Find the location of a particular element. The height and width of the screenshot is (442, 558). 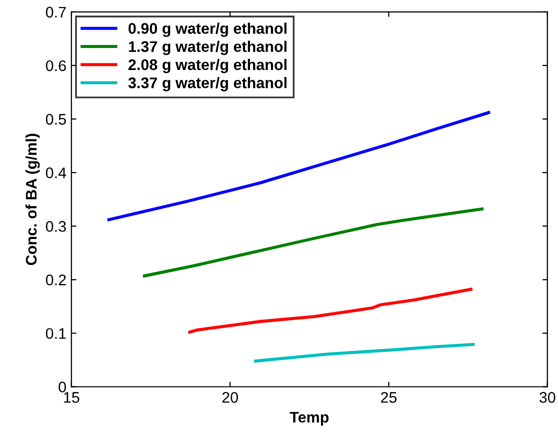

y-tick-label: 0.2 is located at coordinates (56, 280).